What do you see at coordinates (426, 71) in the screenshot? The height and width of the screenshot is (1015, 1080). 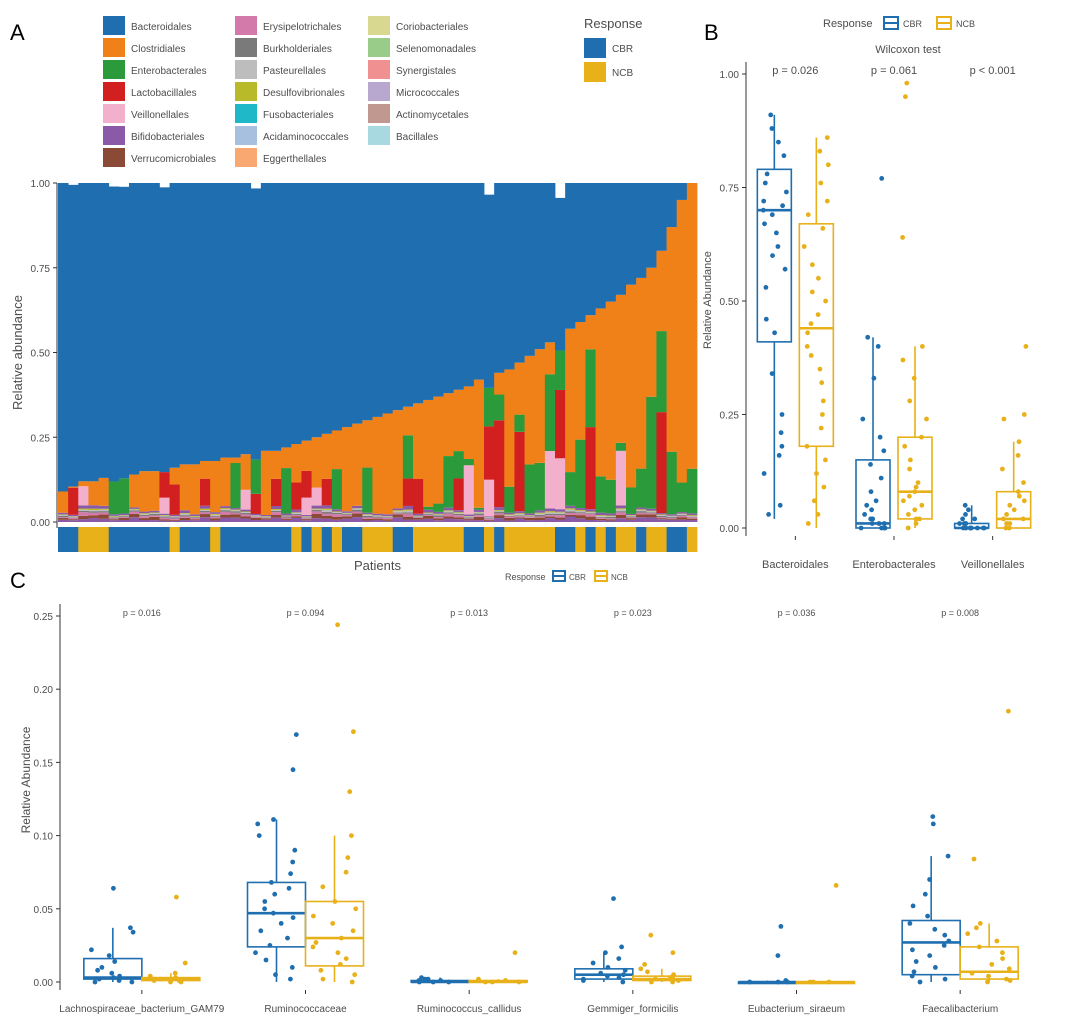 I see `a-legend-label: Synergistales` at bounding box center [426, 71].